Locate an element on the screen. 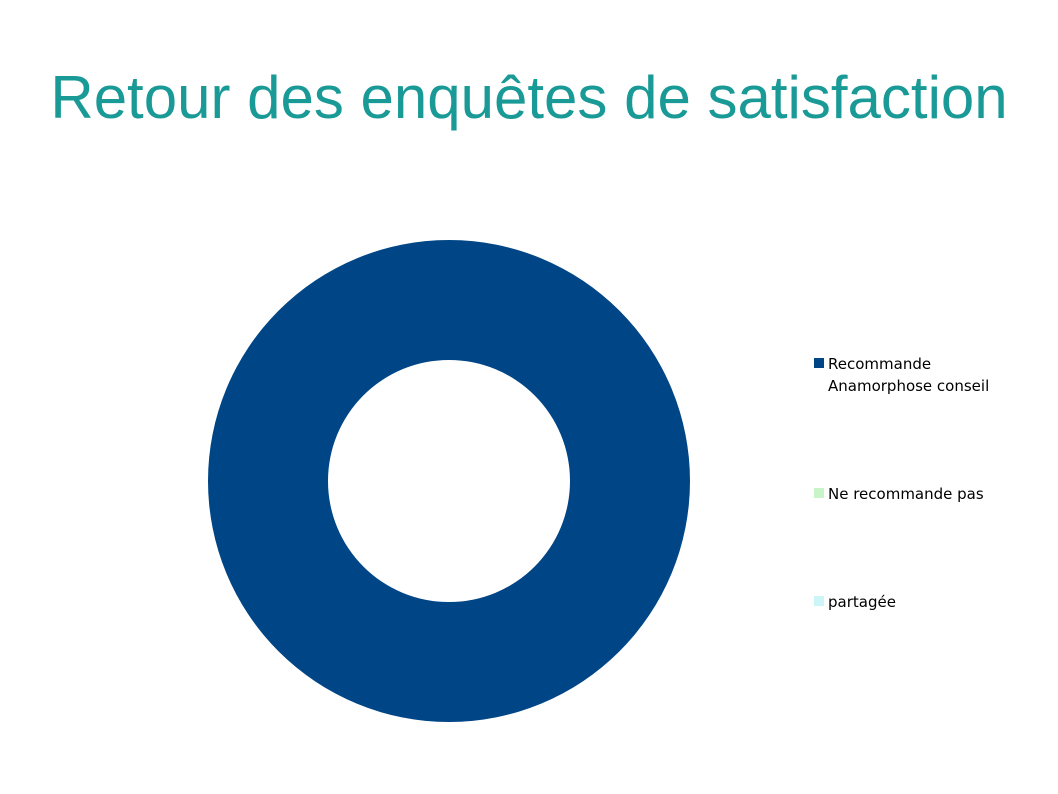 Image resolution: width=1058 pixels, height=794 pixels. legend-item-recommande: Recommande Anamorphose conseil is located at coordinates (929, 375).